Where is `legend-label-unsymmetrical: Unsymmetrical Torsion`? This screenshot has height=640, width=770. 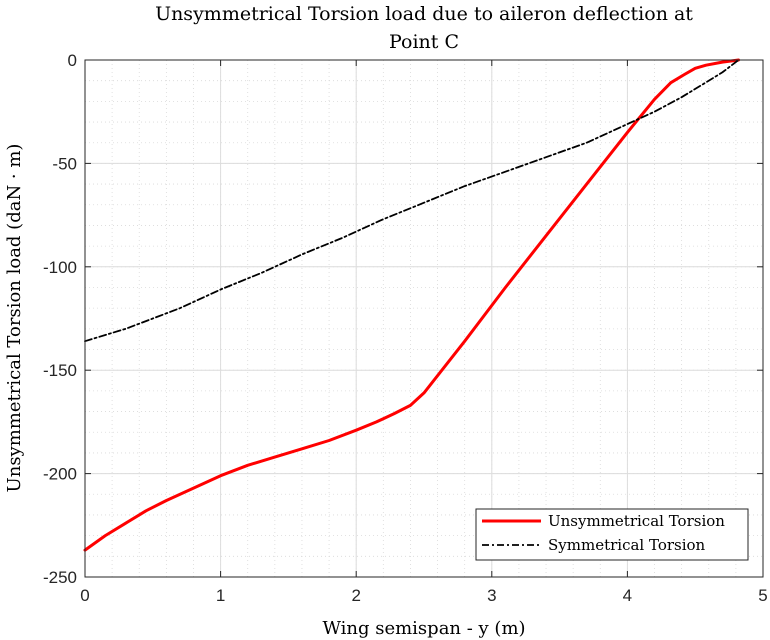
legend-label-unsymmetrical: Unsymmetrical Torsion is located at coordinates (636, 521).